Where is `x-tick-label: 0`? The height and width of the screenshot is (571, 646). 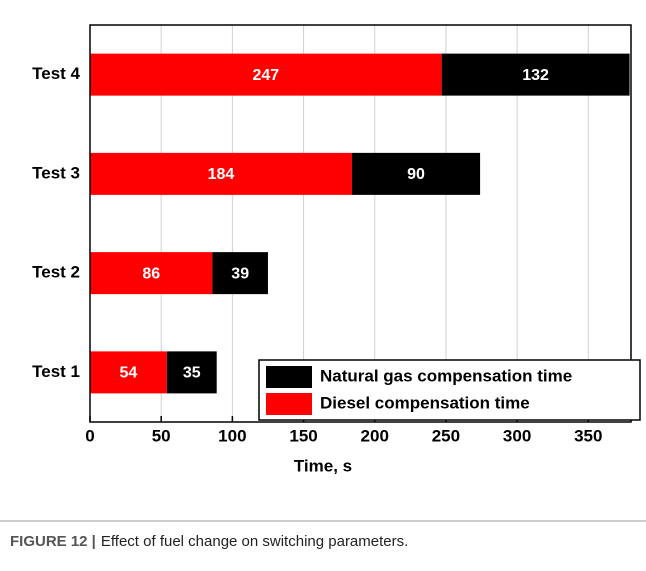 x-tick-label: 0 is located at coordinates (89, 435).